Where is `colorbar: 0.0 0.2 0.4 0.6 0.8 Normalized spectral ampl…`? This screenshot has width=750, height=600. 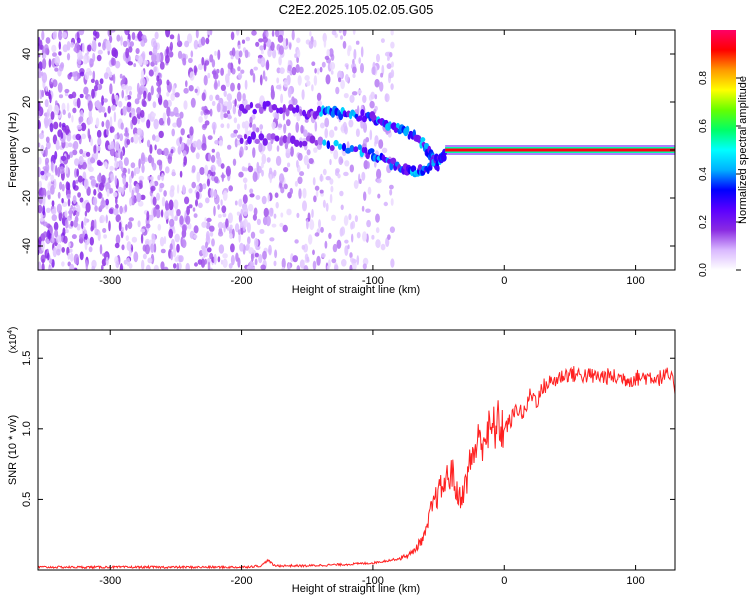
colorbar: 0.0 0.2 0.4 0.6 0.8 Normalized spectral ampl… is located at coordinates (723, 153).